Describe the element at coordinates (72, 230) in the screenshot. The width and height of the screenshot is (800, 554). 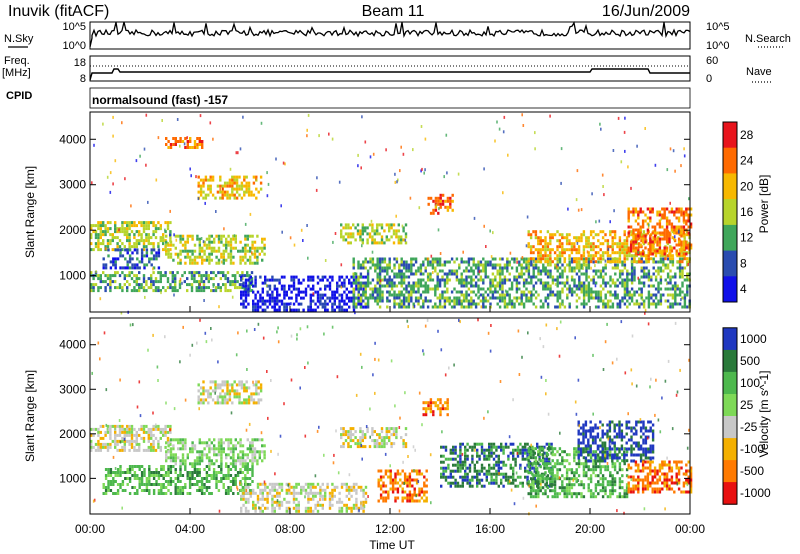
I see `y-tick-label: 2000` at that location.